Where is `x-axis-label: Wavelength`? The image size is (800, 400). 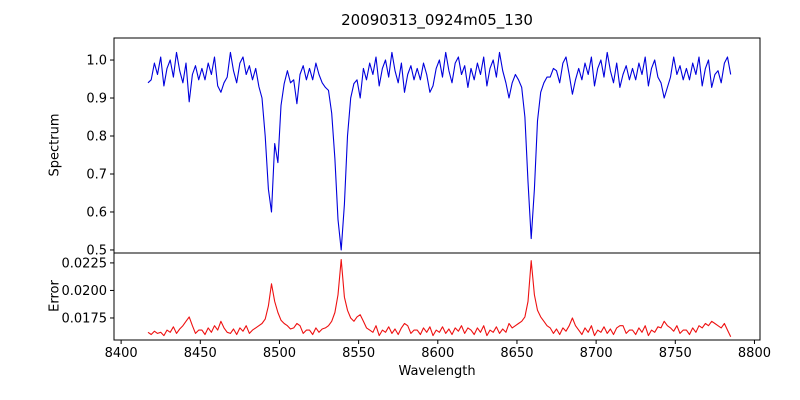
x-axis-label: Wavelength is located at coordinates (437, 371).